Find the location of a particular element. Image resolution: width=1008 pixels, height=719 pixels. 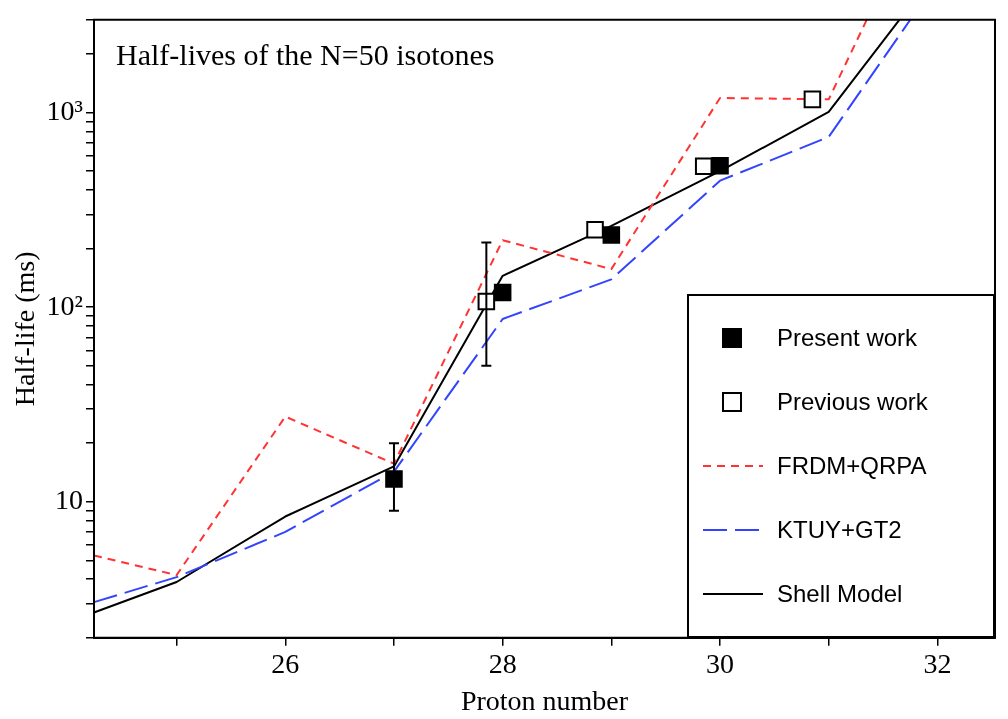

x-tick-label: 26 is located at coordinates (285, 663).